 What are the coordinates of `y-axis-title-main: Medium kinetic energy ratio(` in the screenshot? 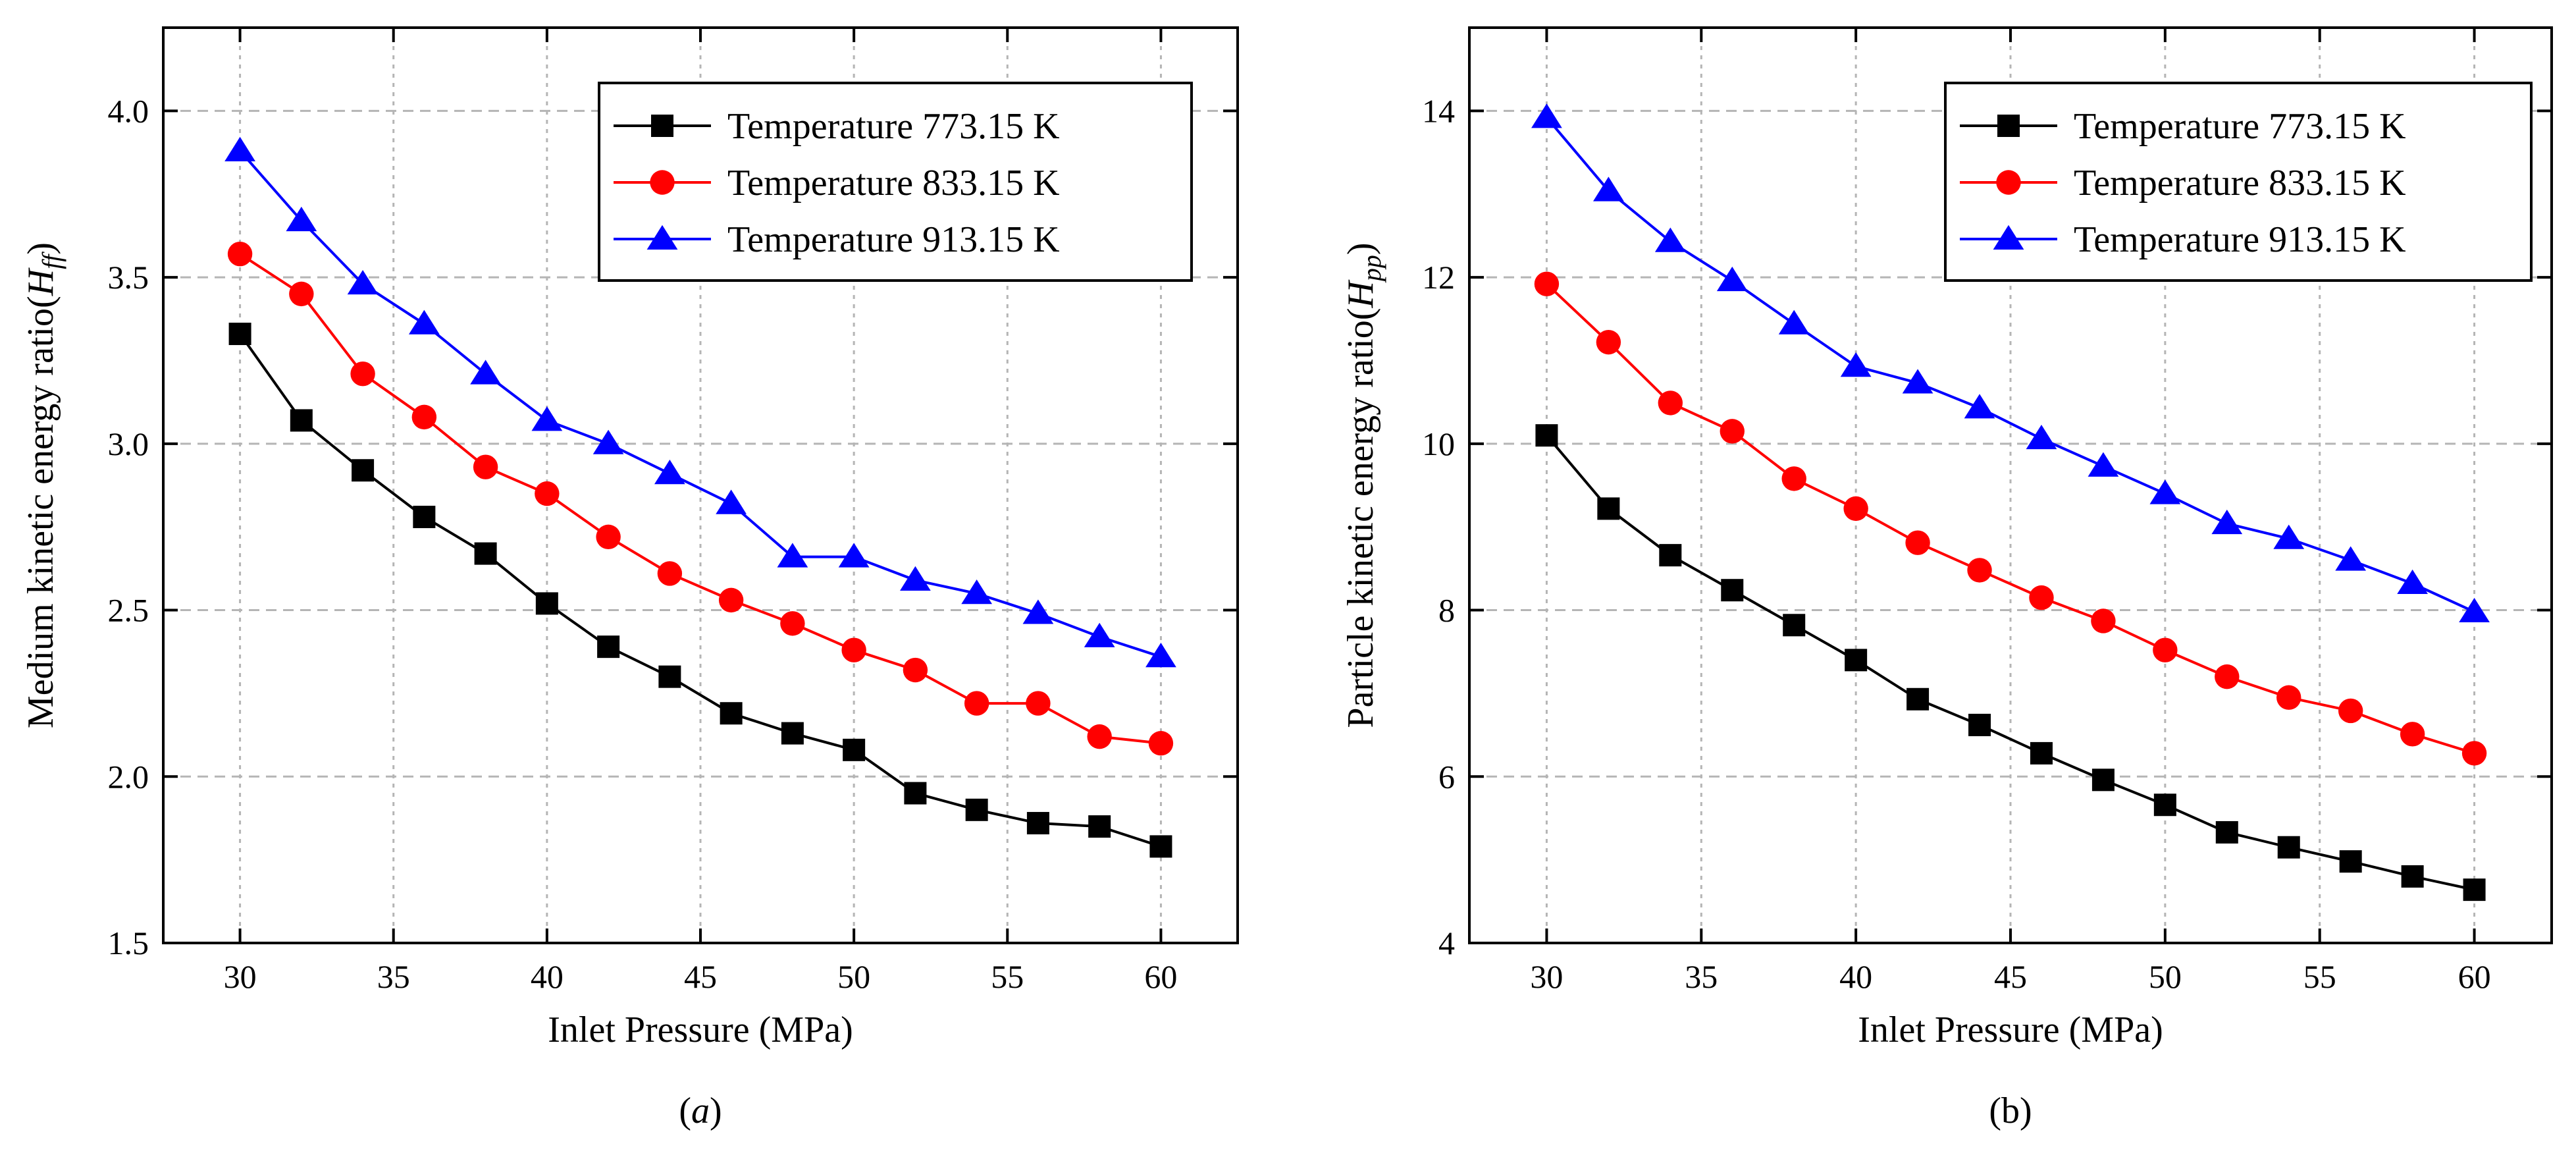 It's located at (40, 512).